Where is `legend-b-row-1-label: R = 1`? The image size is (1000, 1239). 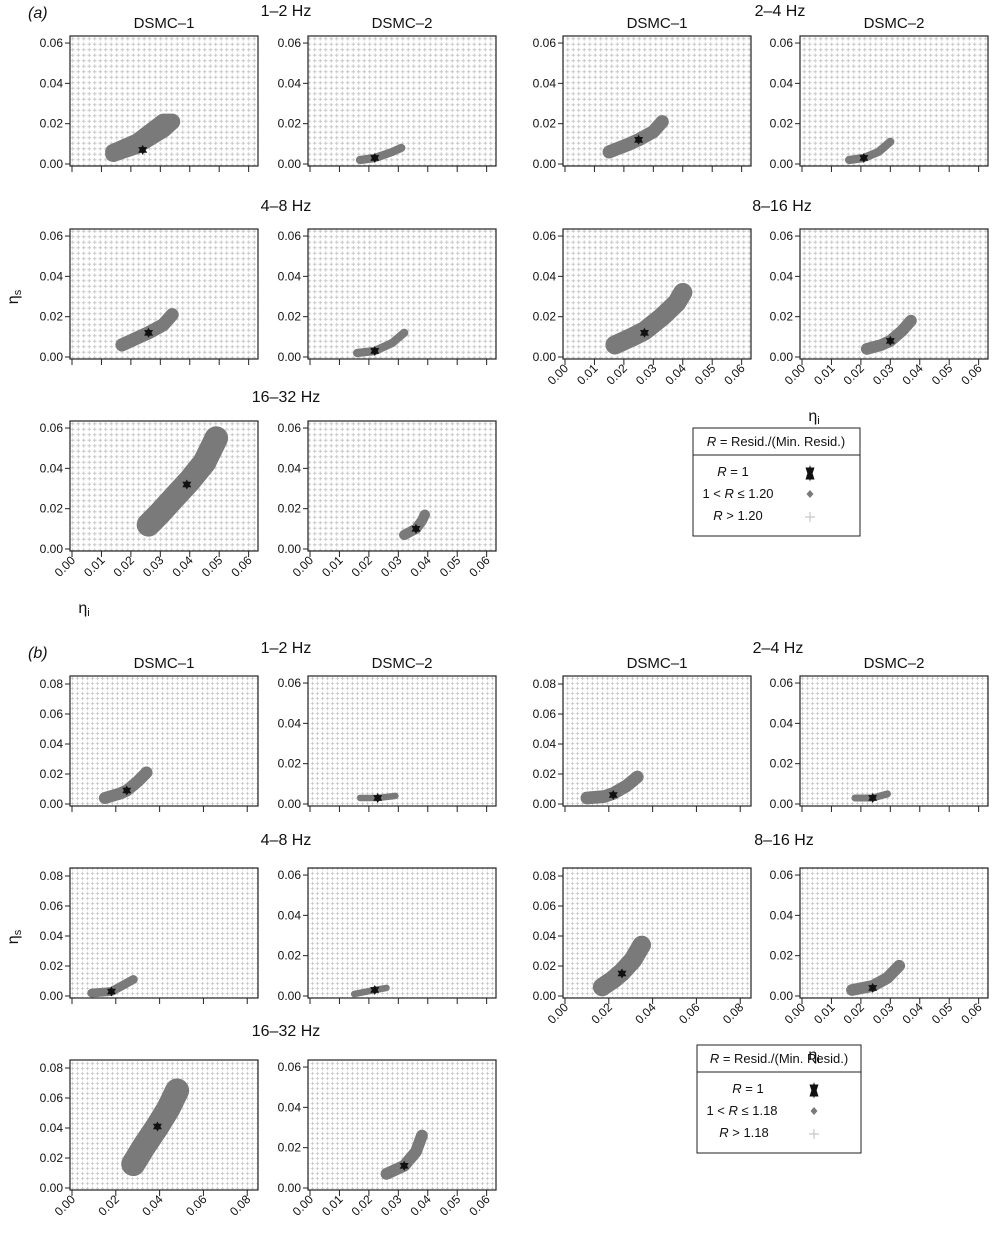
legend-b-row-1-label: R = 1 is located at coordinates (747, 1088).